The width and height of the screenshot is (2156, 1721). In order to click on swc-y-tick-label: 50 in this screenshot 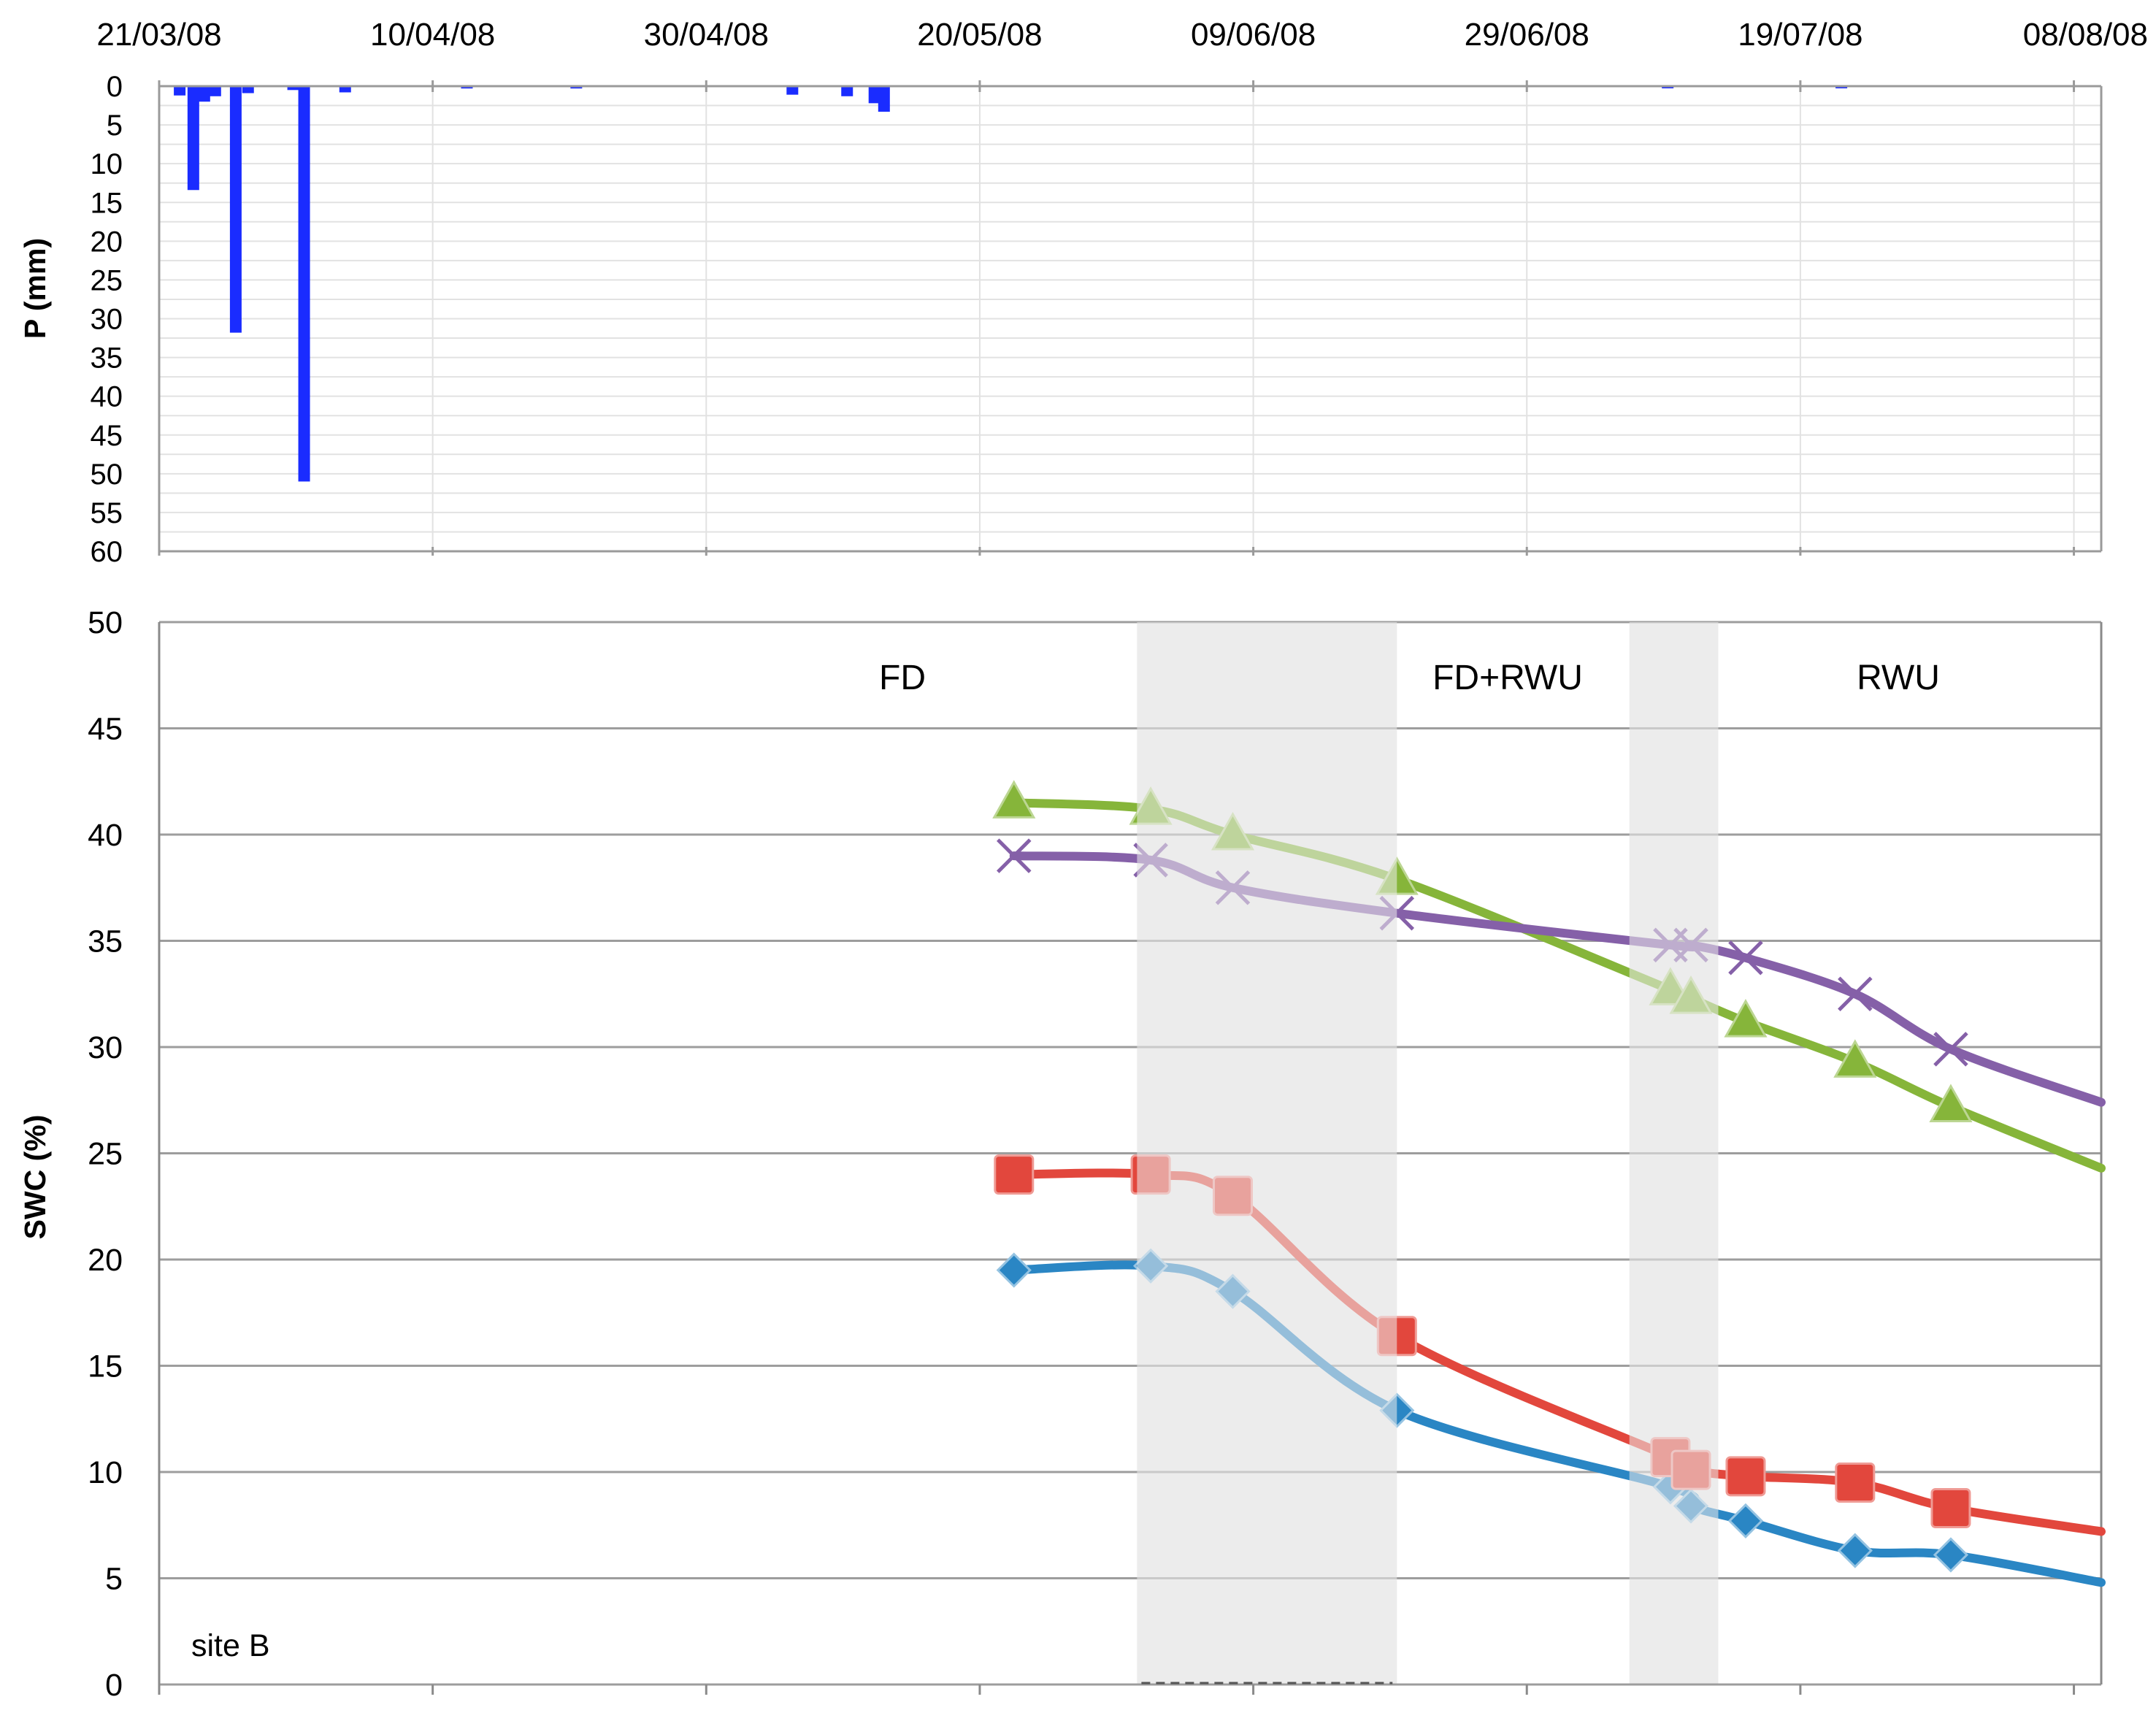, I will do `click(105, 622)`.